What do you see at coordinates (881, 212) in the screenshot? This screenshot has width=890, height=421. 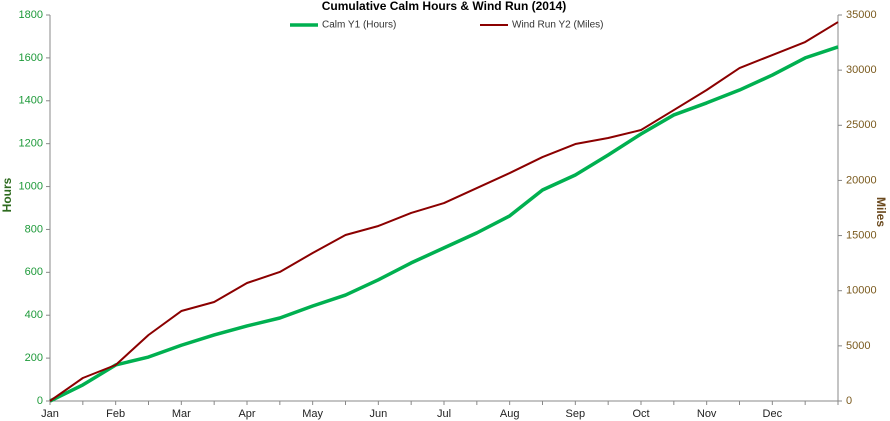 I see `y2-axis-label: Miles` at bounding box center [881, 212].